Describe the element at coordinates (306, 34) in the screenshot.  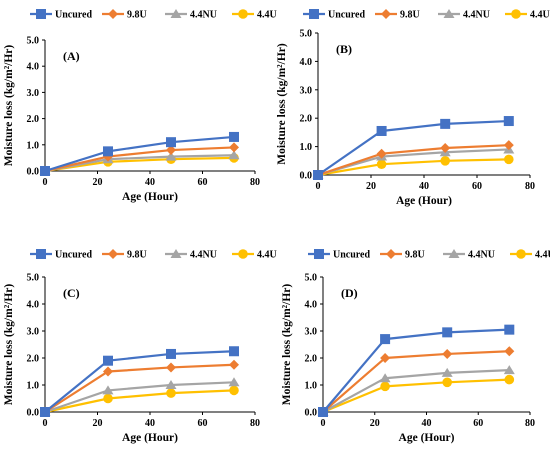
I see `y-tick-label: 5.0` at that location.